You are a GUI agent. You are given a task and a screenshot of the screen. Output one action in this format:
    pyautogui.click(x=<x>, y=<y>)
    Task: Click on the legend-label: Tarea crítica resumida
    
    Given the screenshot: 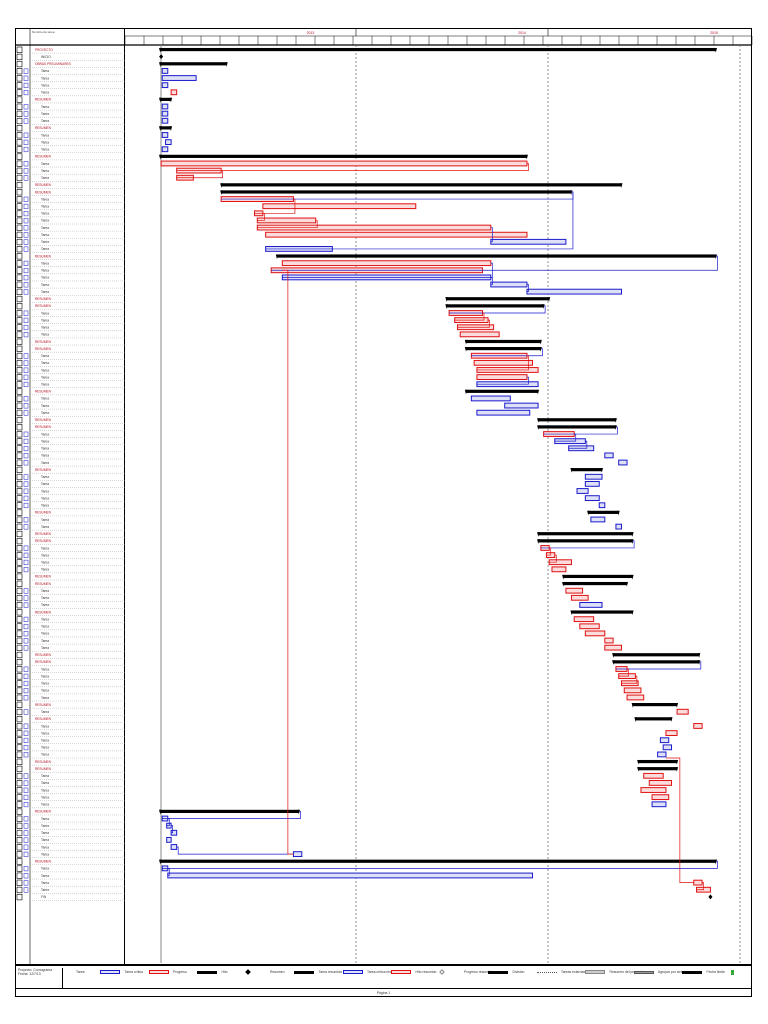 What is the action you would take?
    pyautogui.click(x=384, y=972)
    